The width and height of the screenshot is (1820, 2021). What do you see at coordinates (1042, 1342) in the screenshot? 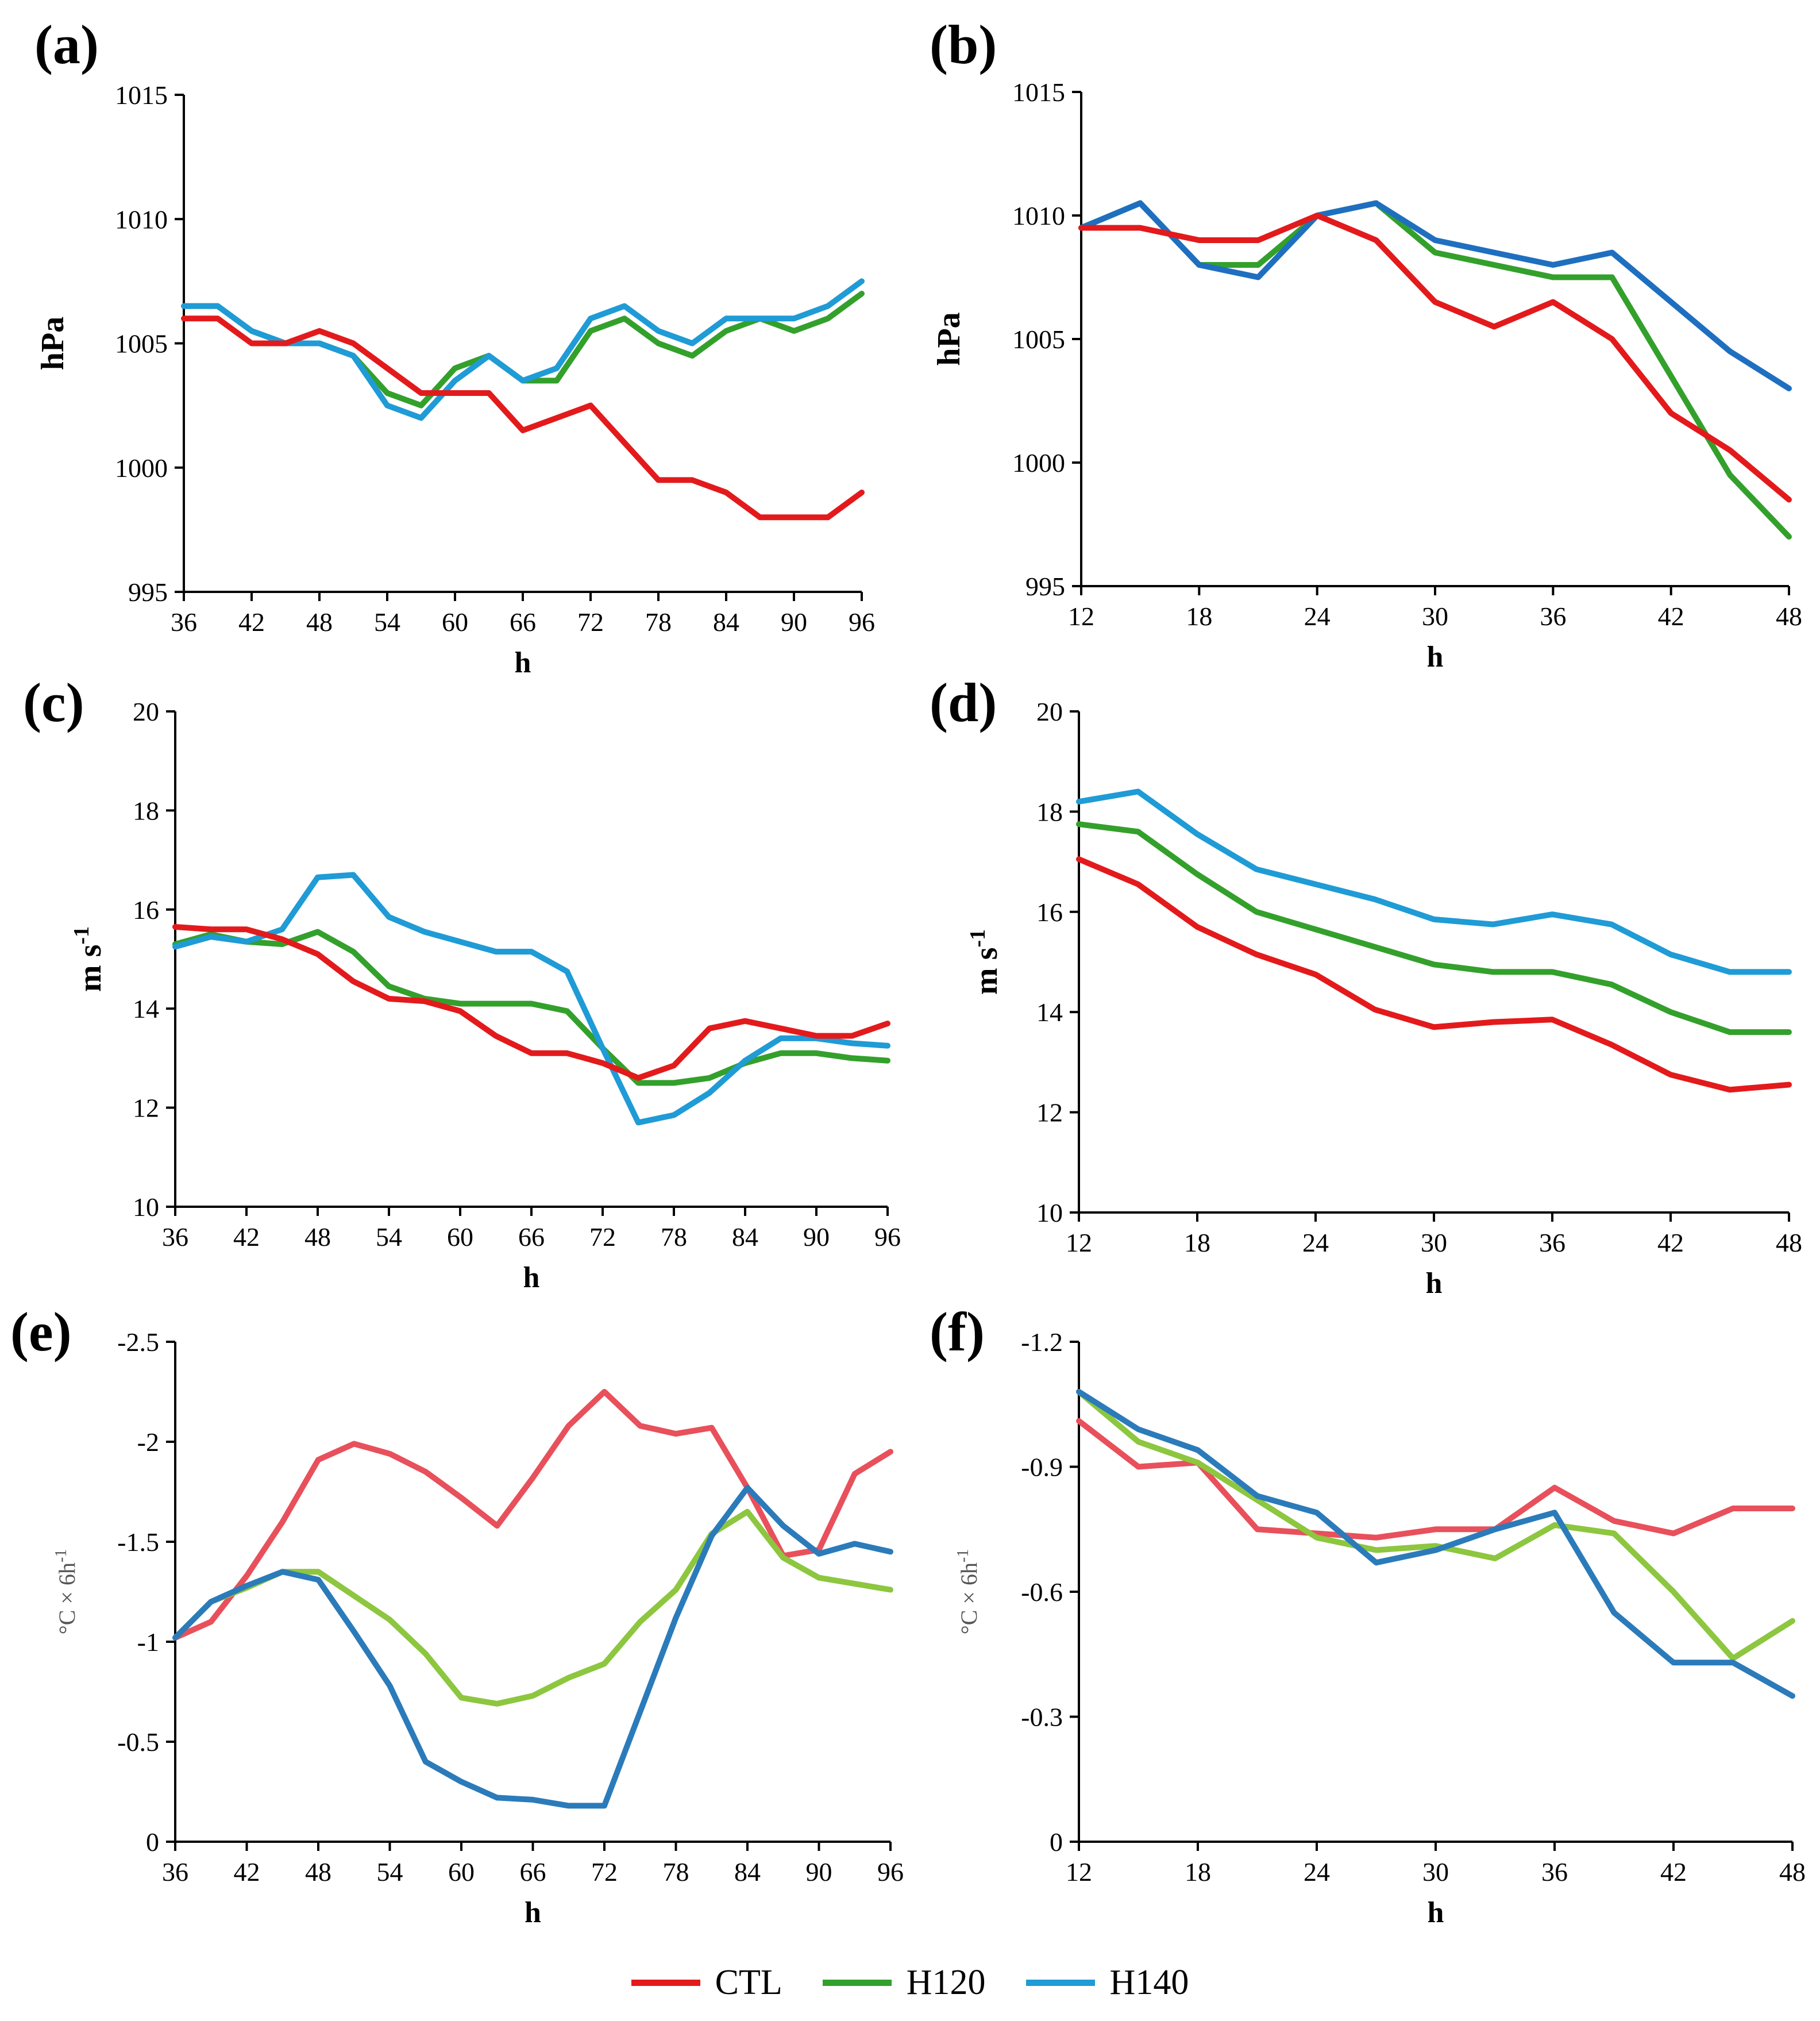
I see `y-tick-label: -1.2` at bounding box center [1042, 1342].